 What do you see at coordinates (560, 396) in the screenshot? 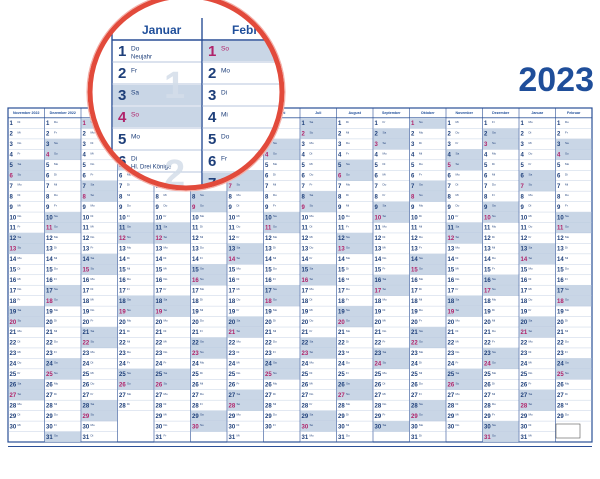
I see `day-number: 27` at bounding box center [560, 396].